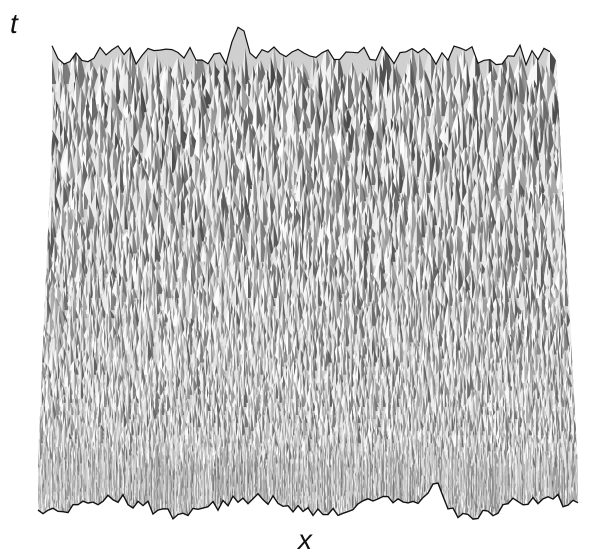 This screenshot has height=557, width=593. Describe the element at coordinates (14, 24) in the screenshot. I see `t-axis-label: t` at that location.